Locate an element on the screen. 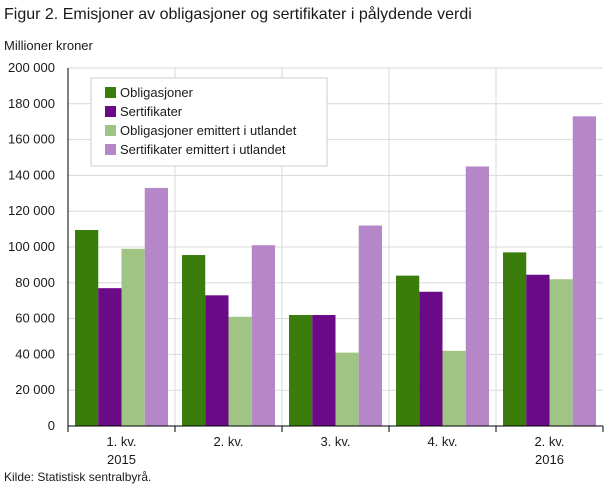 Image resolution: width=609 pixels, height=489 pixels. x-tick-label: 4. kv. is located at coordinates (442, 441).